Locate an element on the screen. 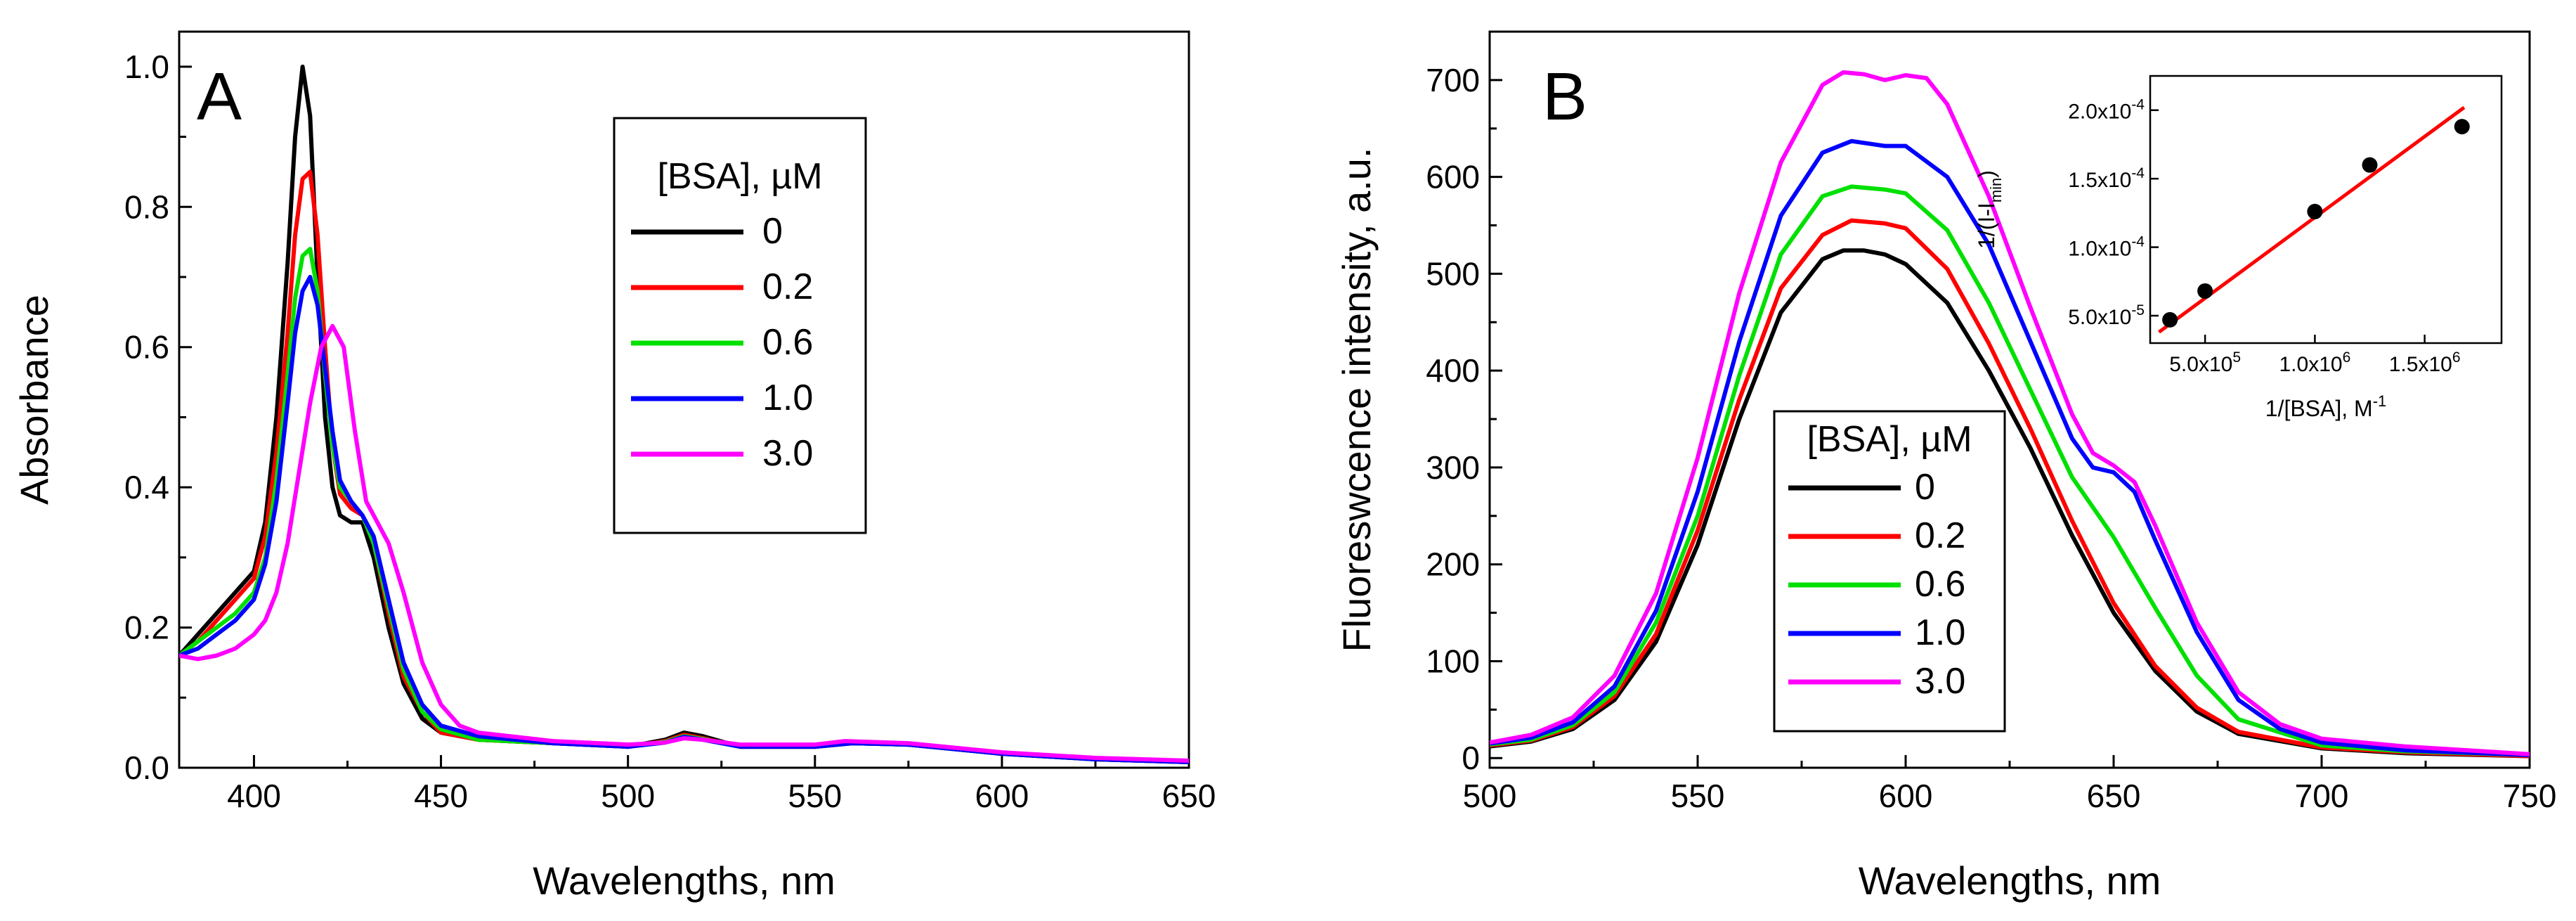 Image resolution: width=2576 pixels, height=921 pixels. inset-y-tick-label: 2.0x10⁻⁴ is located at coordinates (2106, 110).